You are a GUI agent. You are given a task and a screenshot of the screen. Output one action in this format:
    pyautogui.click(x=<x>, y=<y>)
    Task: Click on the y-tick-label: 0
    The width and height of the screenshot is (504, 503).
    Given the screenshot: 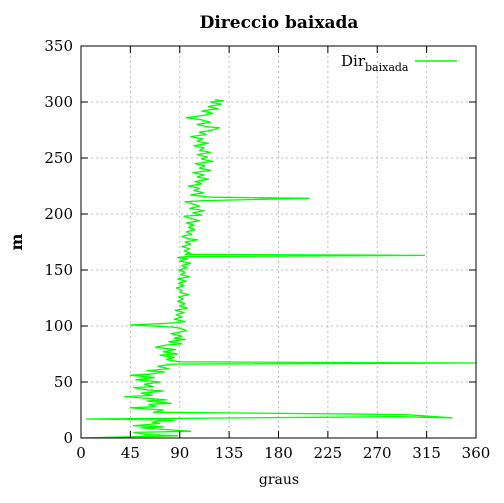 What is the action you would take?
    pyautogui.click(x=68, y=438)
    